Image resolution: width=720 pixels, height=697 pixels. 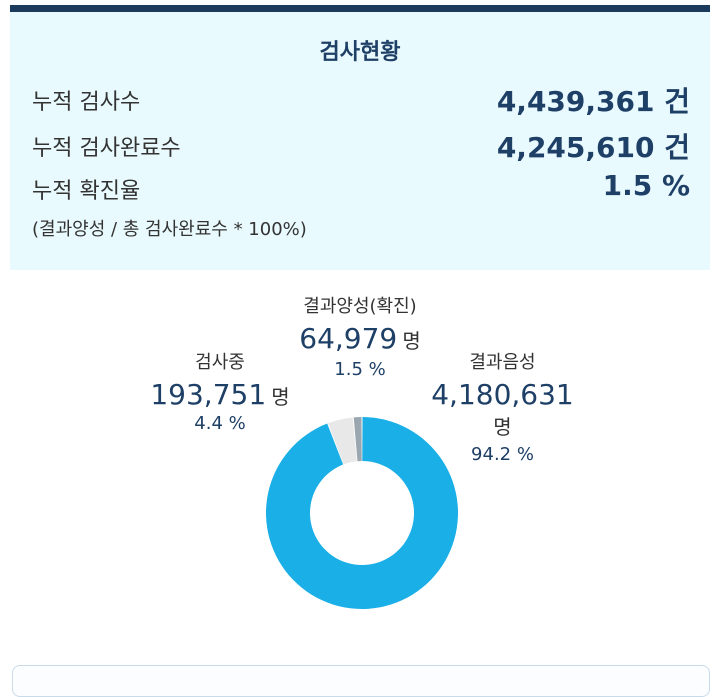 What do you see at coordinates (502, 454) in the screenshot?
I see `negative-percent: 94.2 %` at bounding box center [502, 454].